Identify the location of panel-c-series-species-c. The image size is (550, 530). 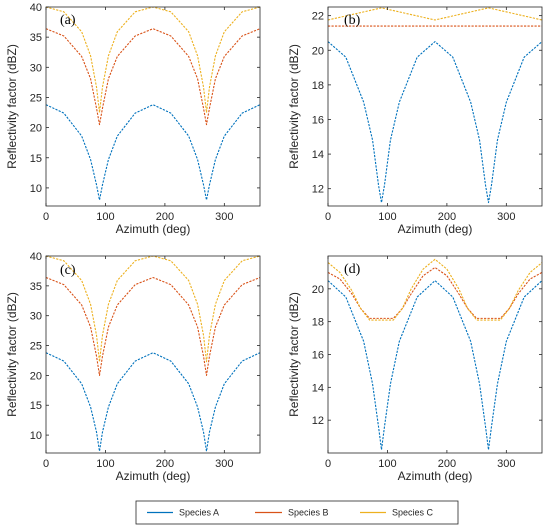
(153, 309).